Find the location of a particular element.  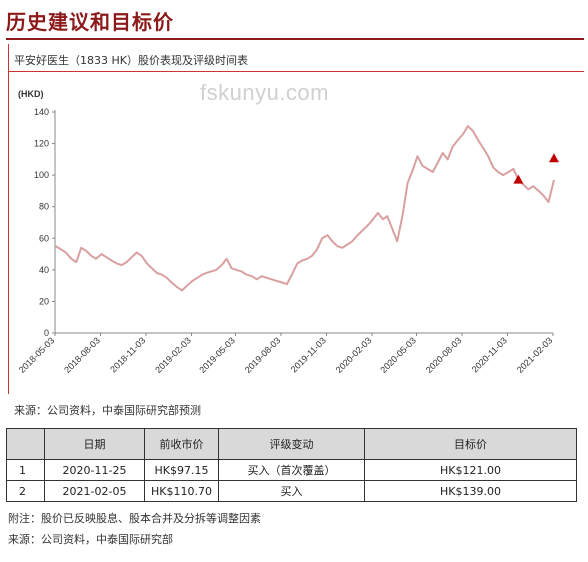

header-rating-change: 评级变动 is located at coordinates (291, 444).